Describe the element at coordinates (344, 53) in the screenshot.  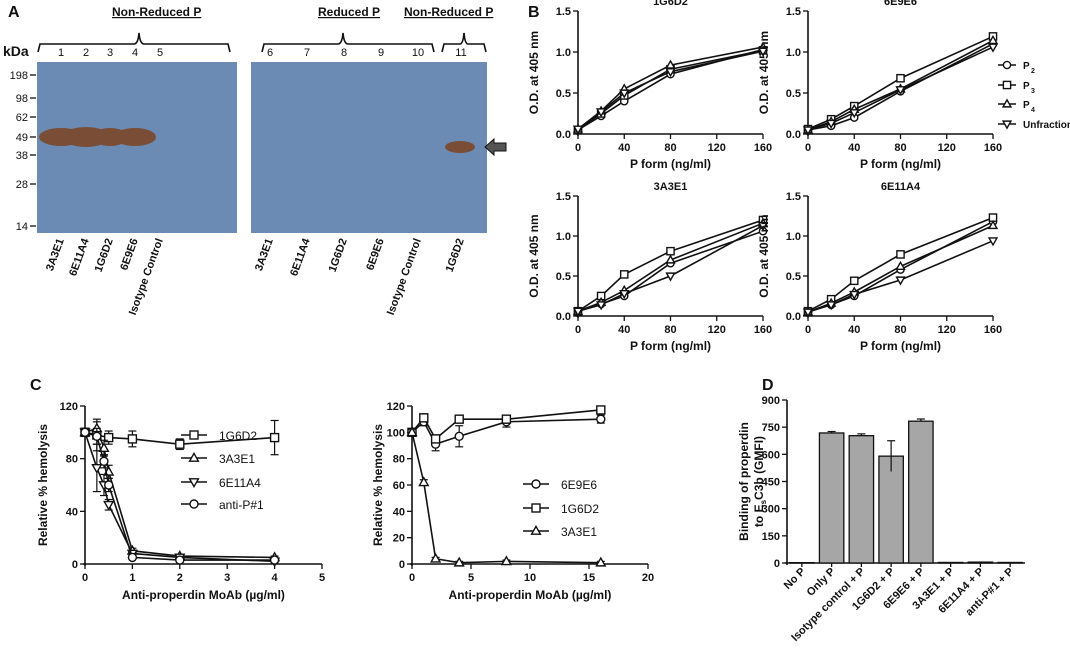
I see `lane-number: 8` at that location.